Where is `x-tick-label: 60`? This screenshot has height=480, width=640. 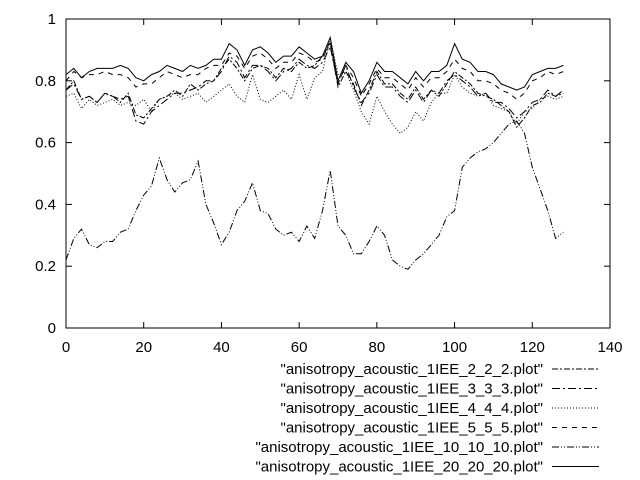
x-tick-label: 60 is located at coordinates (299, 347).